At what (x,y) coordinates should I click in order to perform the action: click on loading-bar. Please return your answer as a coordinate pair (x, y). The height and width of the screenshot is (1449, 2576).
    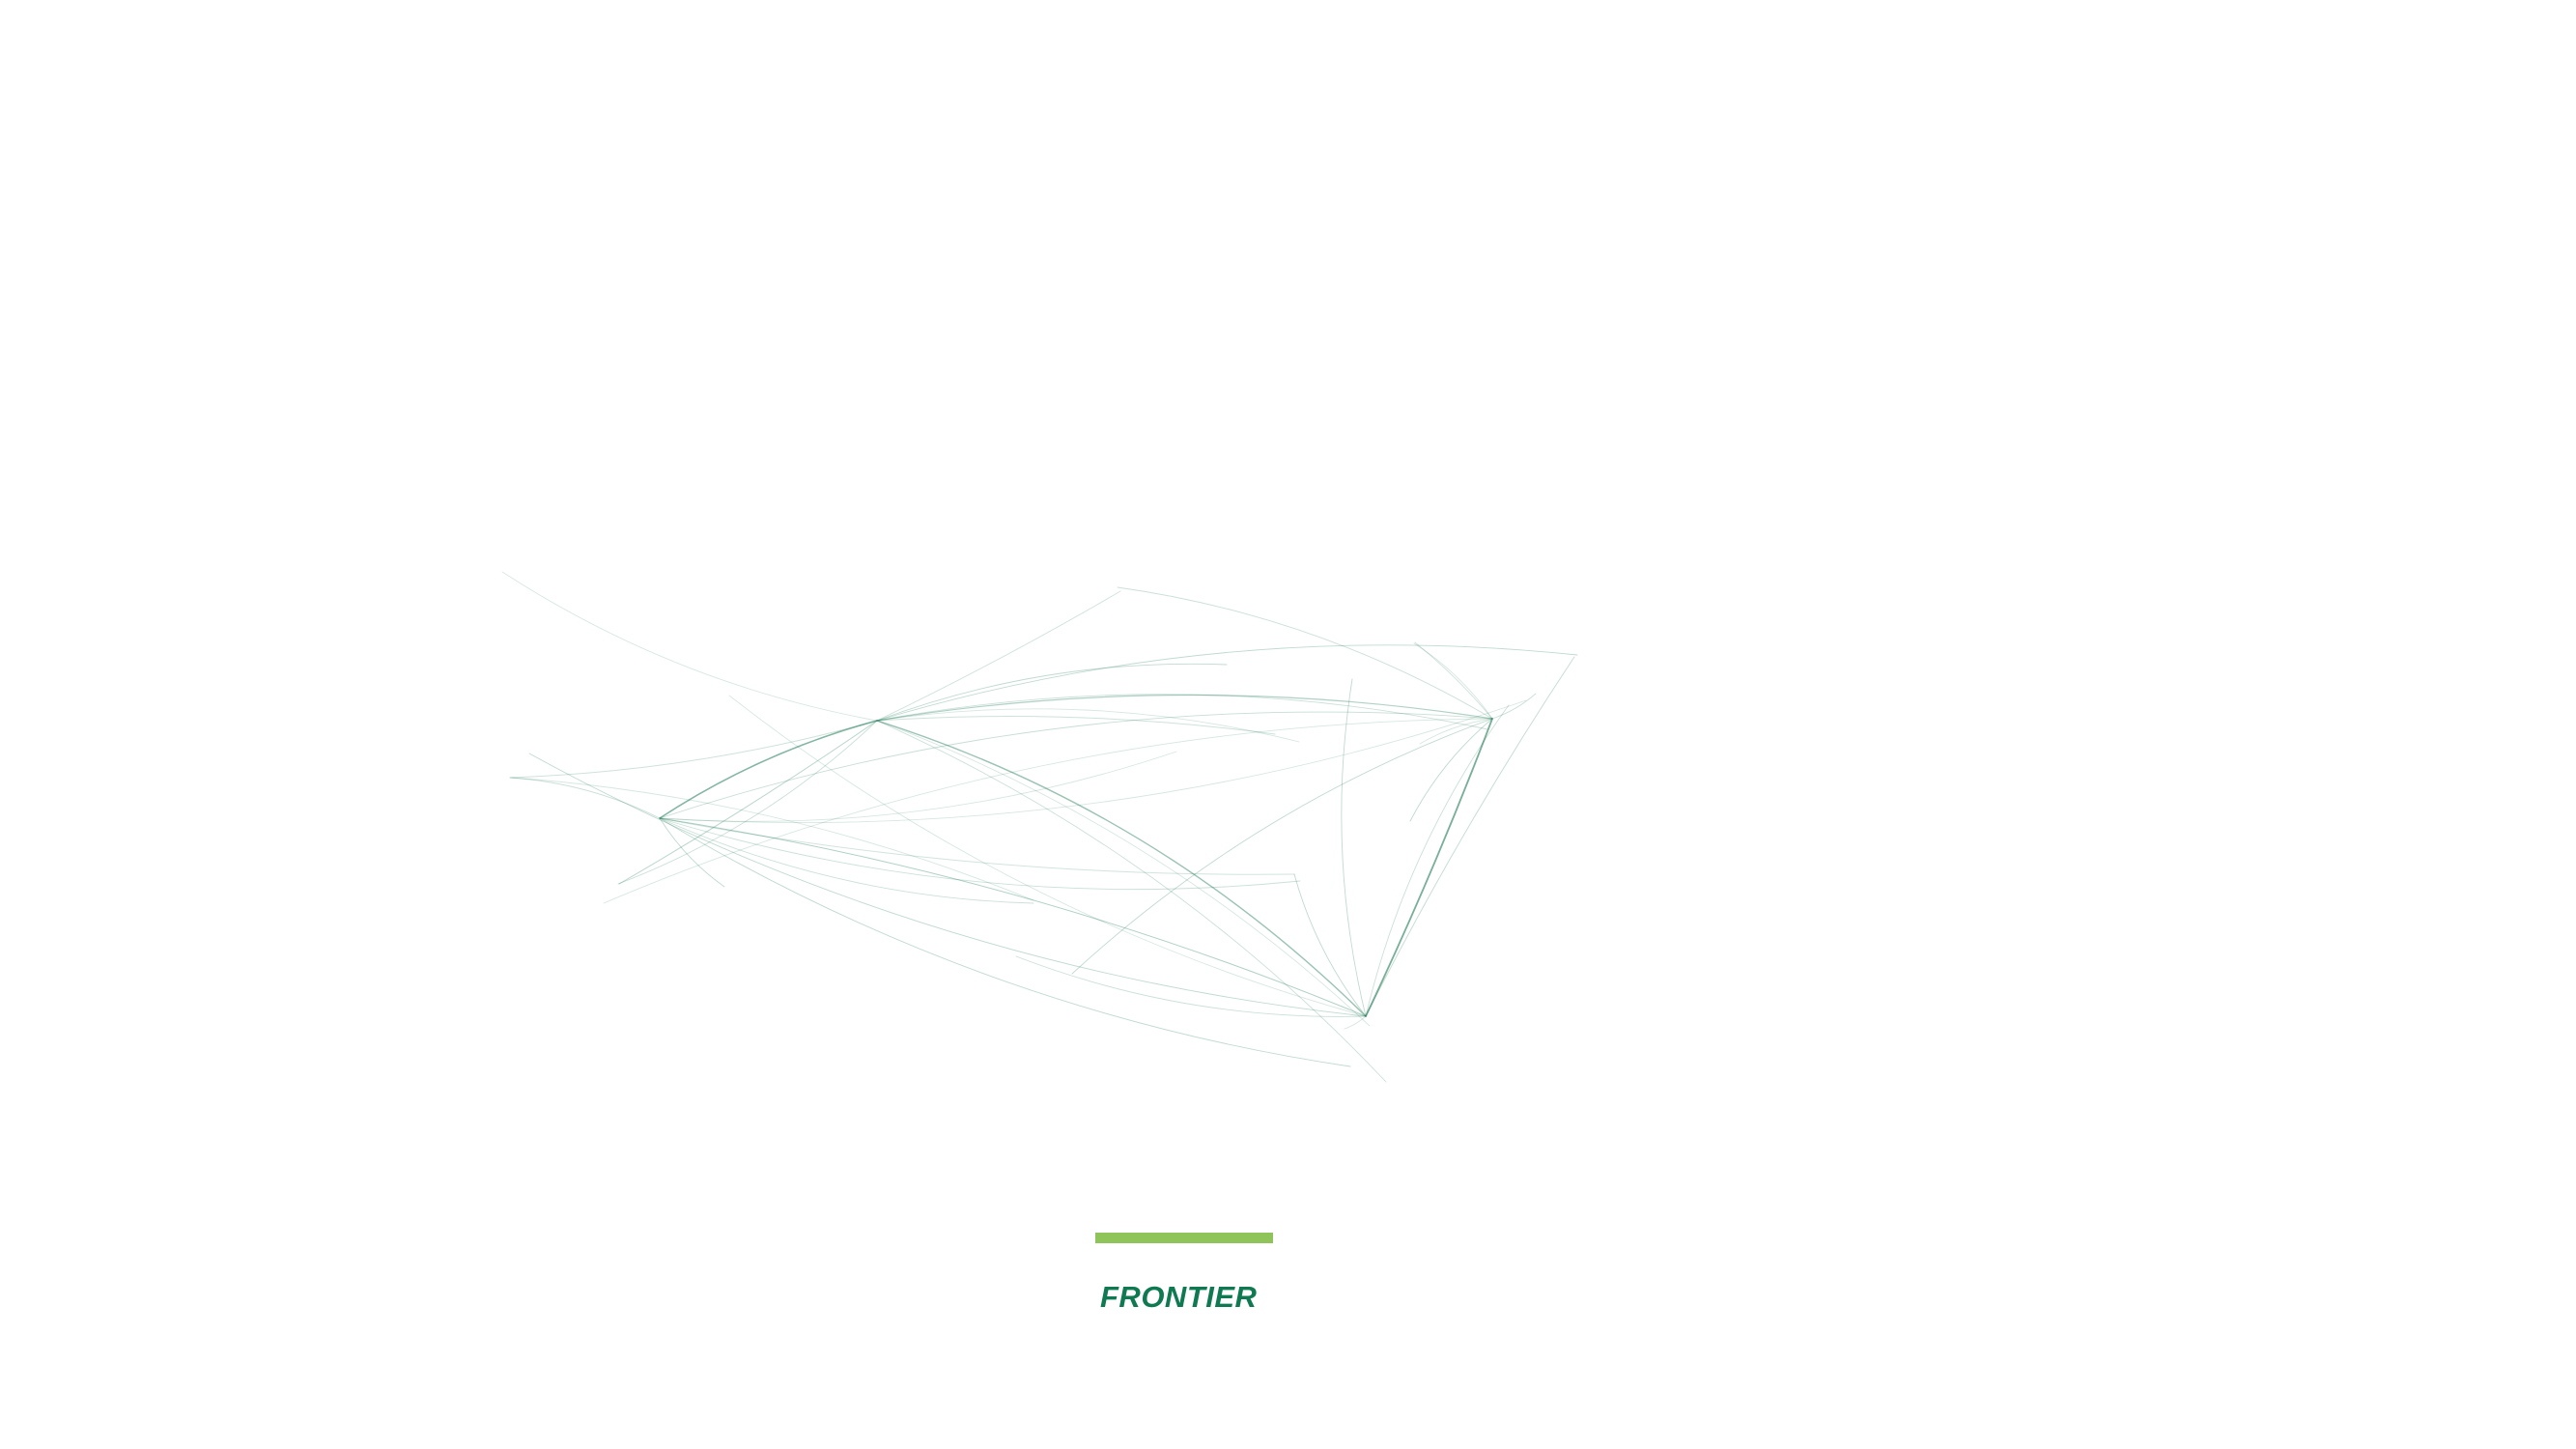
    Looking at the image, I should click on (1184, 1238).